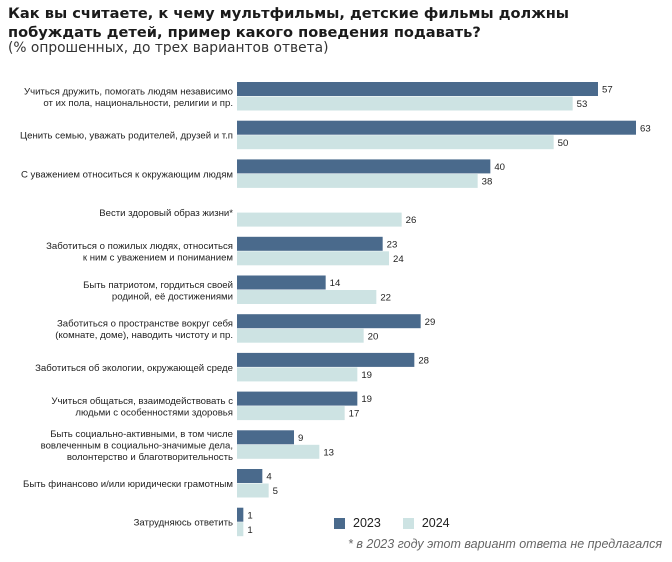  I want to click on data-label-2023: 63, so click(645, 128).